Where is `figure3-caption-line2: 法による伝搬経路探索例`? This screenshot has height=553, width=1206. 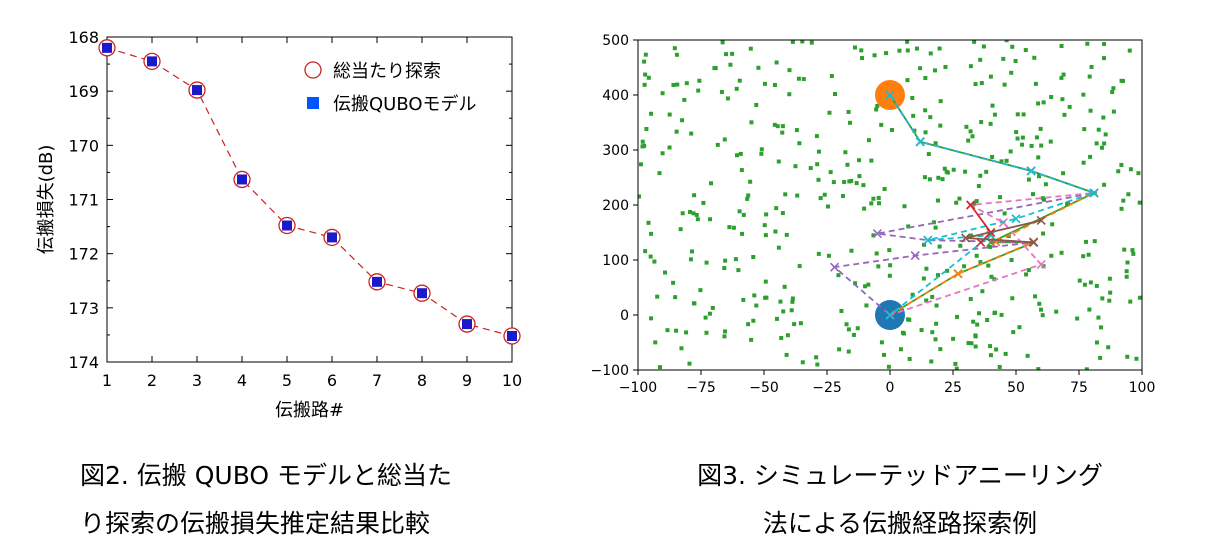
figure3-caption-line2: 法による伝搬経路探索例 is located at coordinates (900, 523).